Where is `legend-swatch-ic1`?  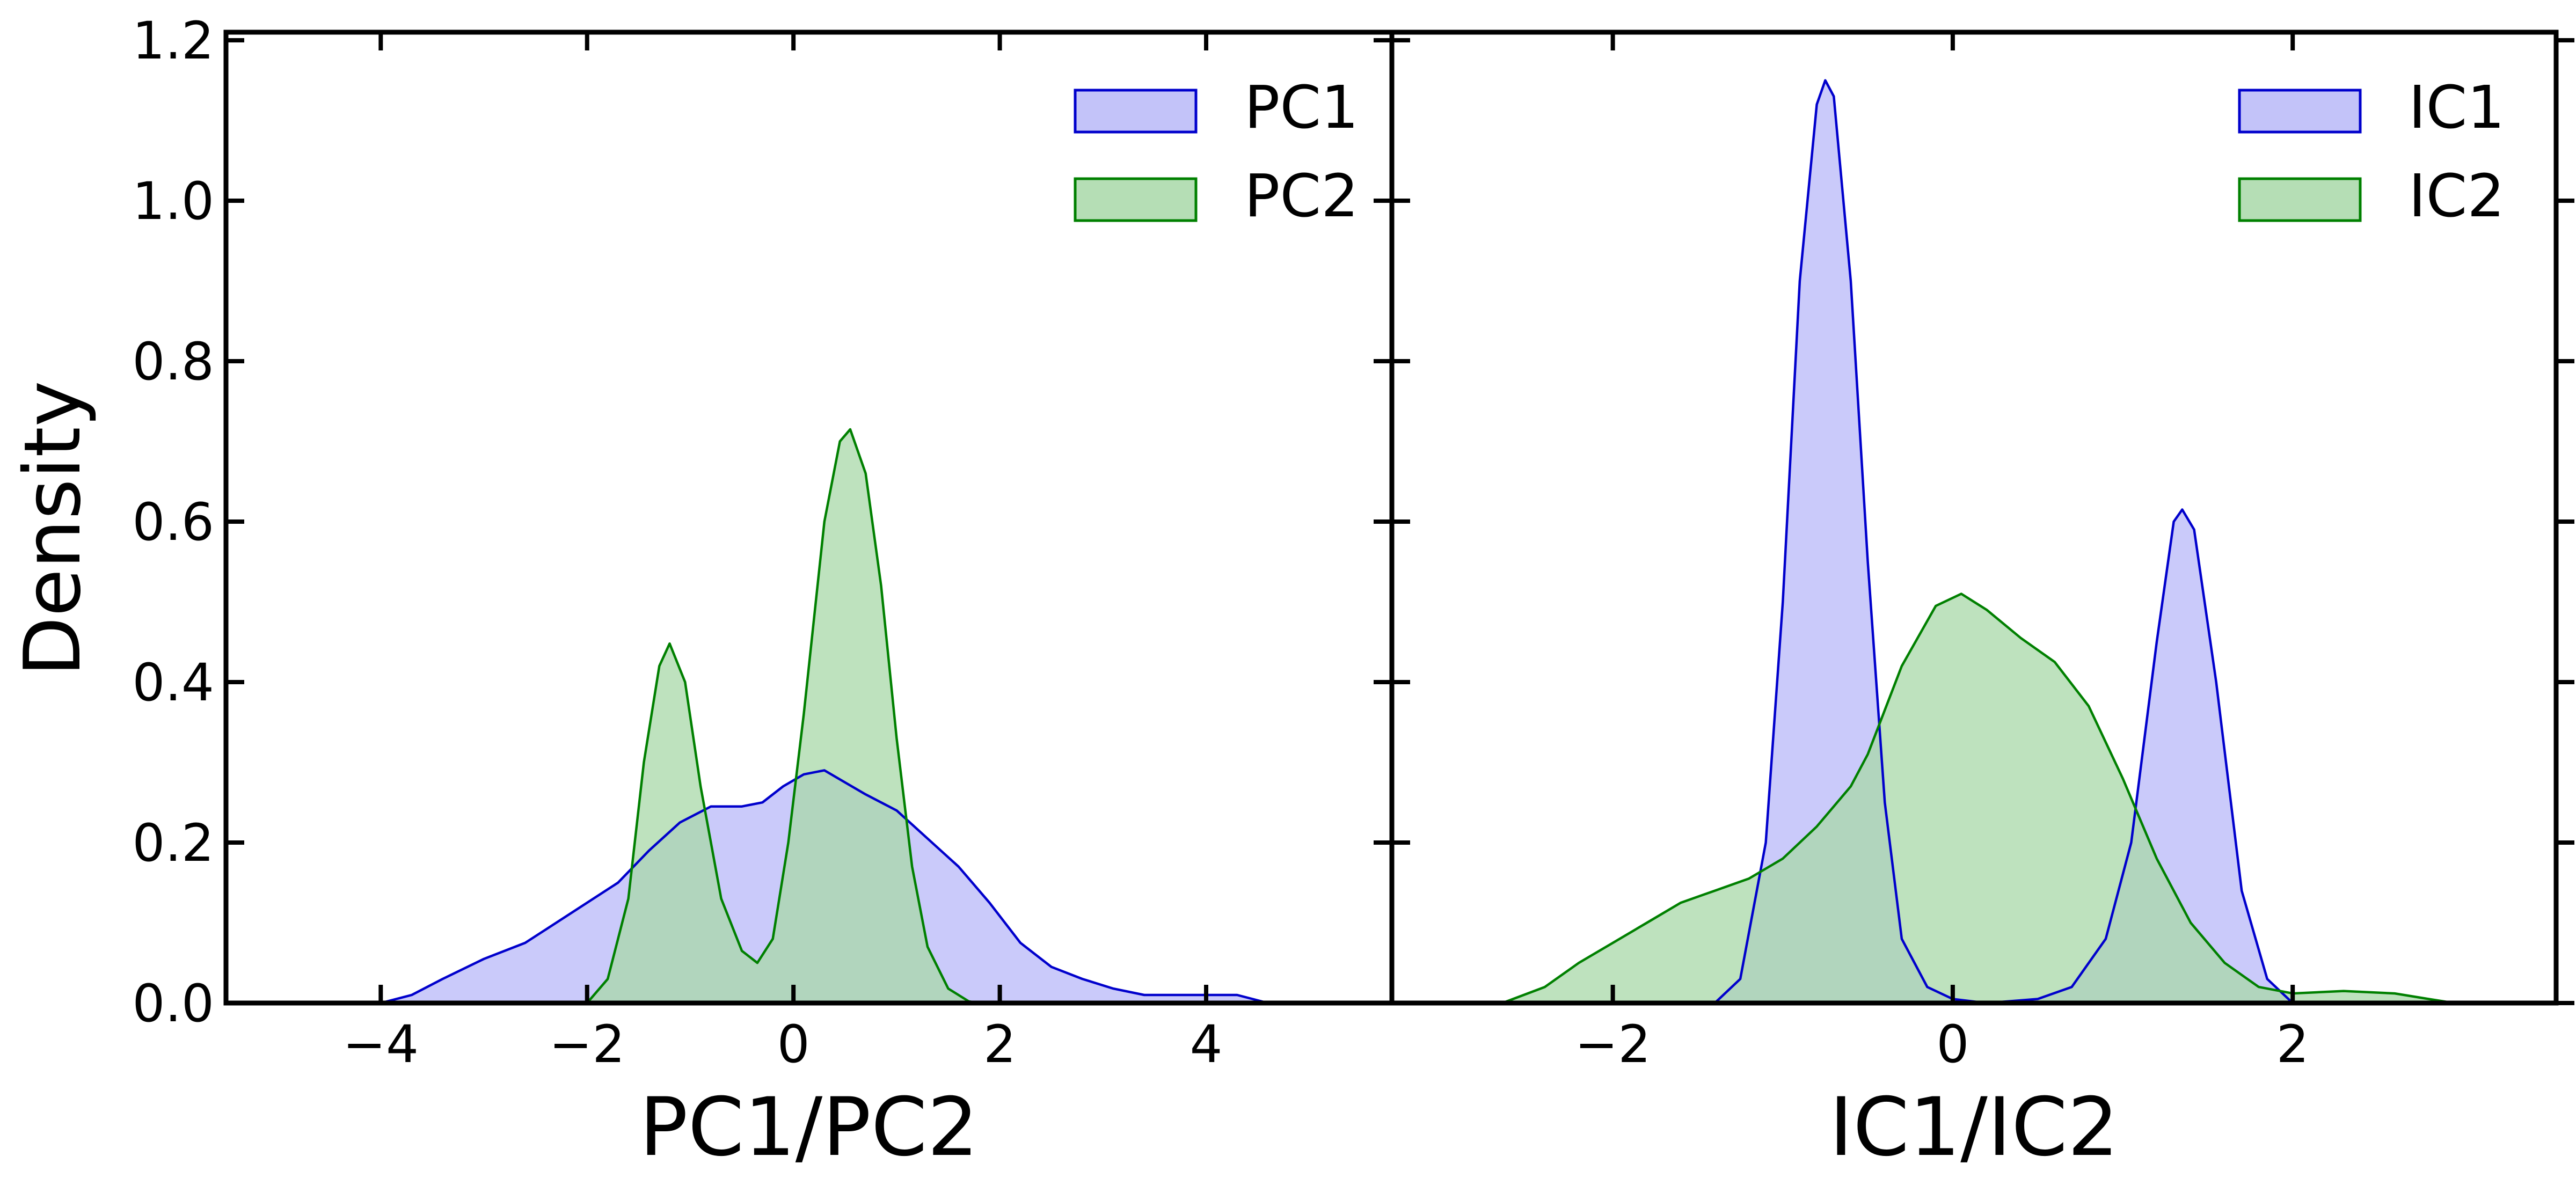 legend-swatch-ic1 is located at coordinates (2300, 111).